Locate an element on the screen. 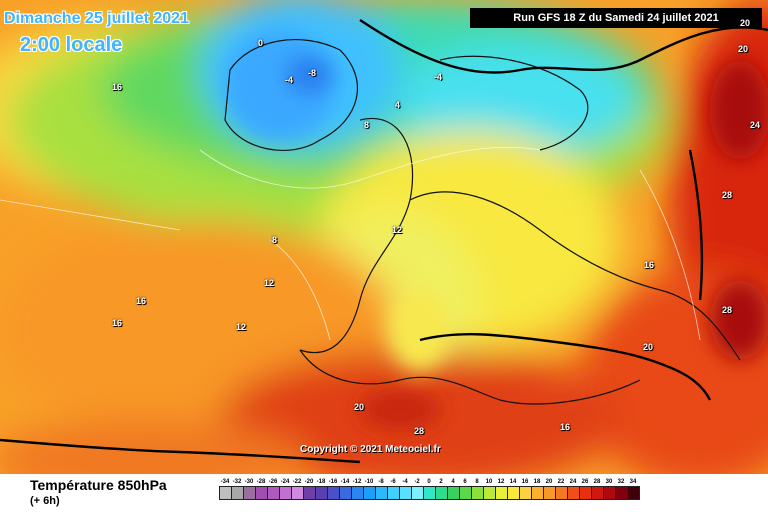  scale-step: 16 is located at coordinates (525, 489).